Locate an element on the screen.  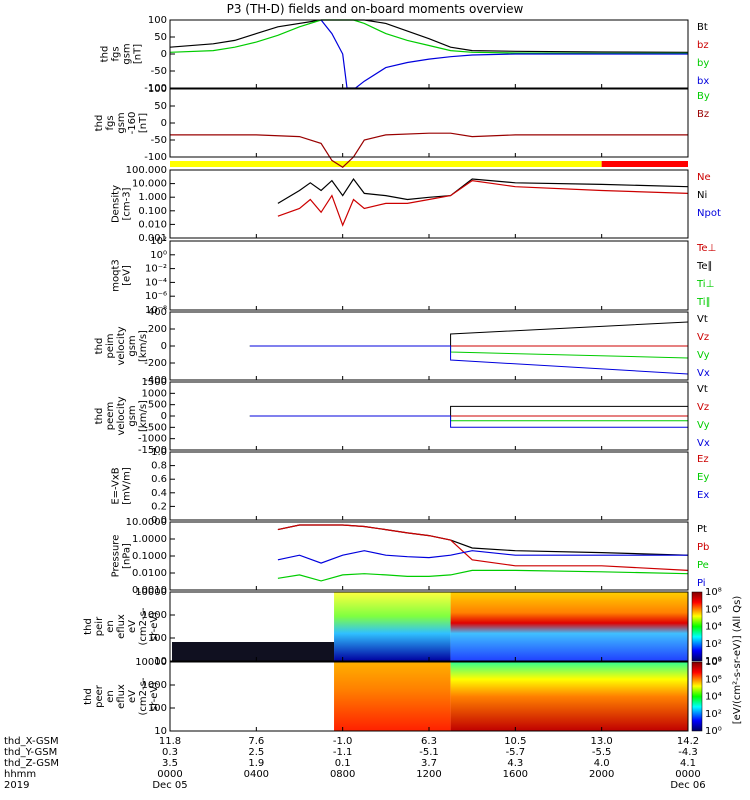
footer-d-6: Dec 06 is located at coordinates (687, 785).